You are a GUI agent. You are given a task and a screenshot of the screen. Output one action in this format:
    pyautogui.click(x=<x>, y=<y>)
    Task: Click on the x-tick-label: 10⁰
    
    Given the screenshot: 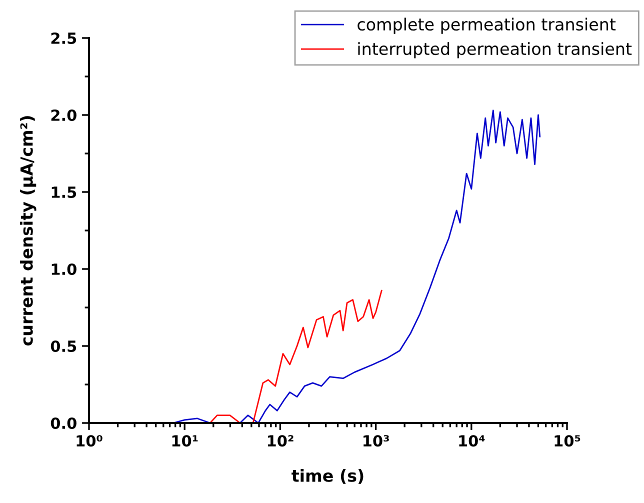 What is the action you would take?
    pyautogui.click(x=89, y=441)
    